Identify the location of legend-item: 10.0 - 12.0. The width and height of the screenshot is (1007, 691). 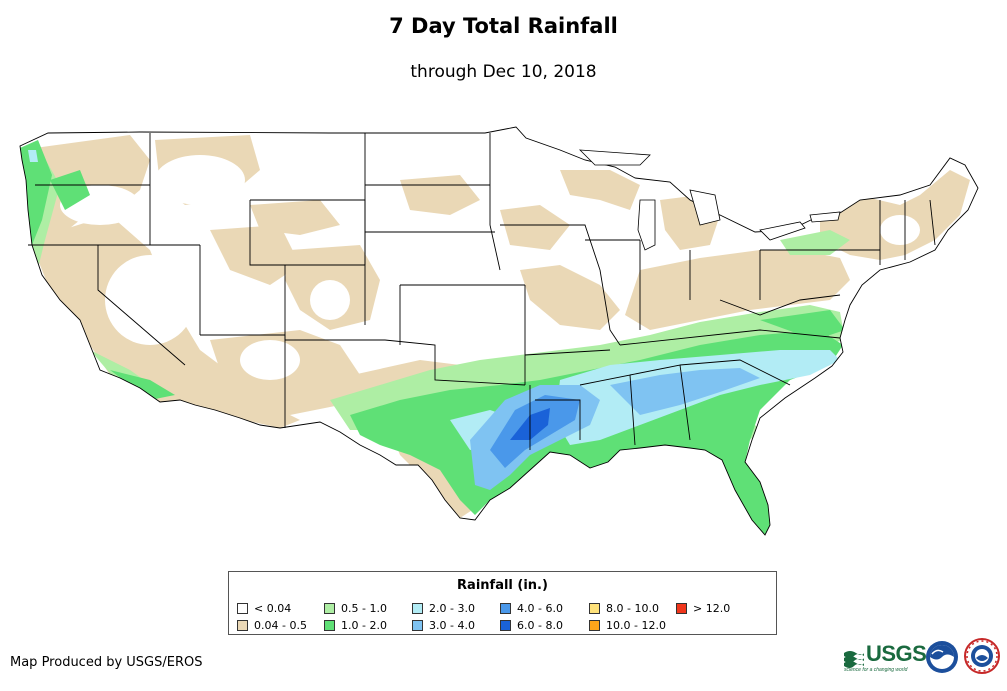
(627, 626).